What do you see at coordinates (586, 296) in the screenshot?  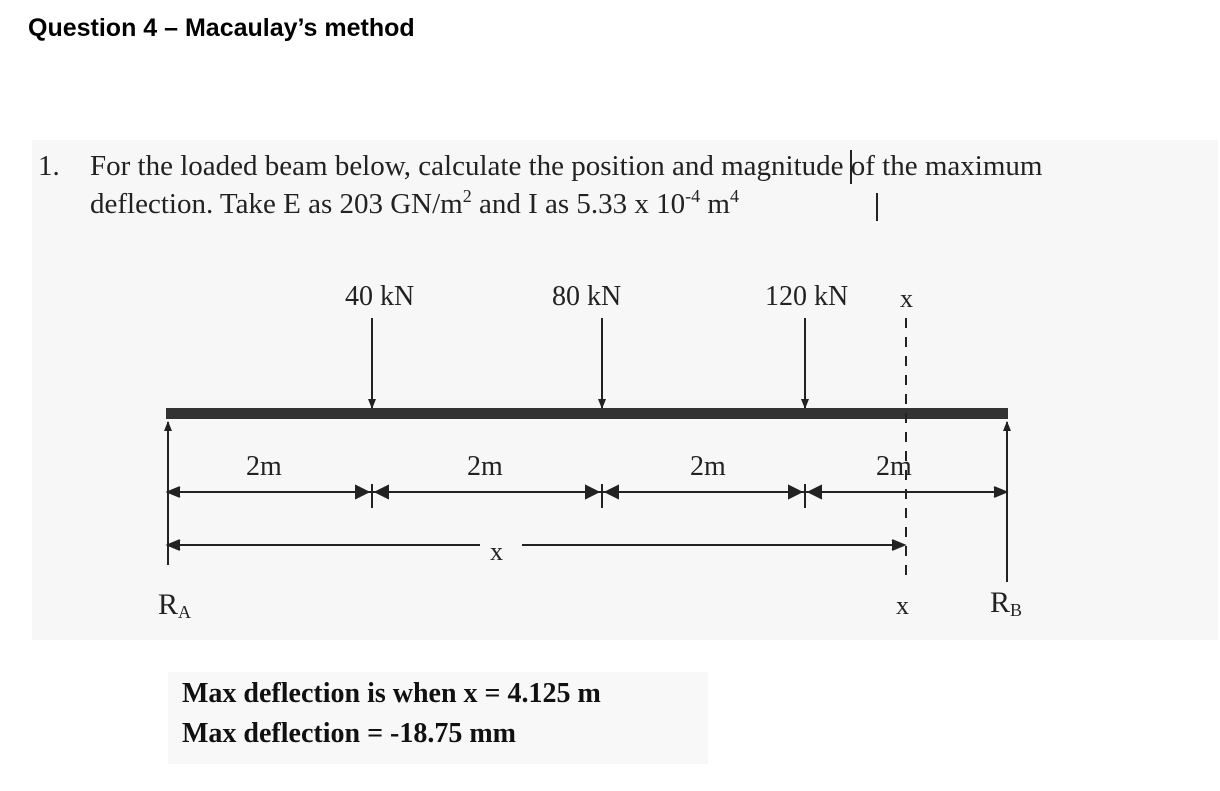 I see `load-label-80kn: 80 kN` at bounding box center [586, 296].